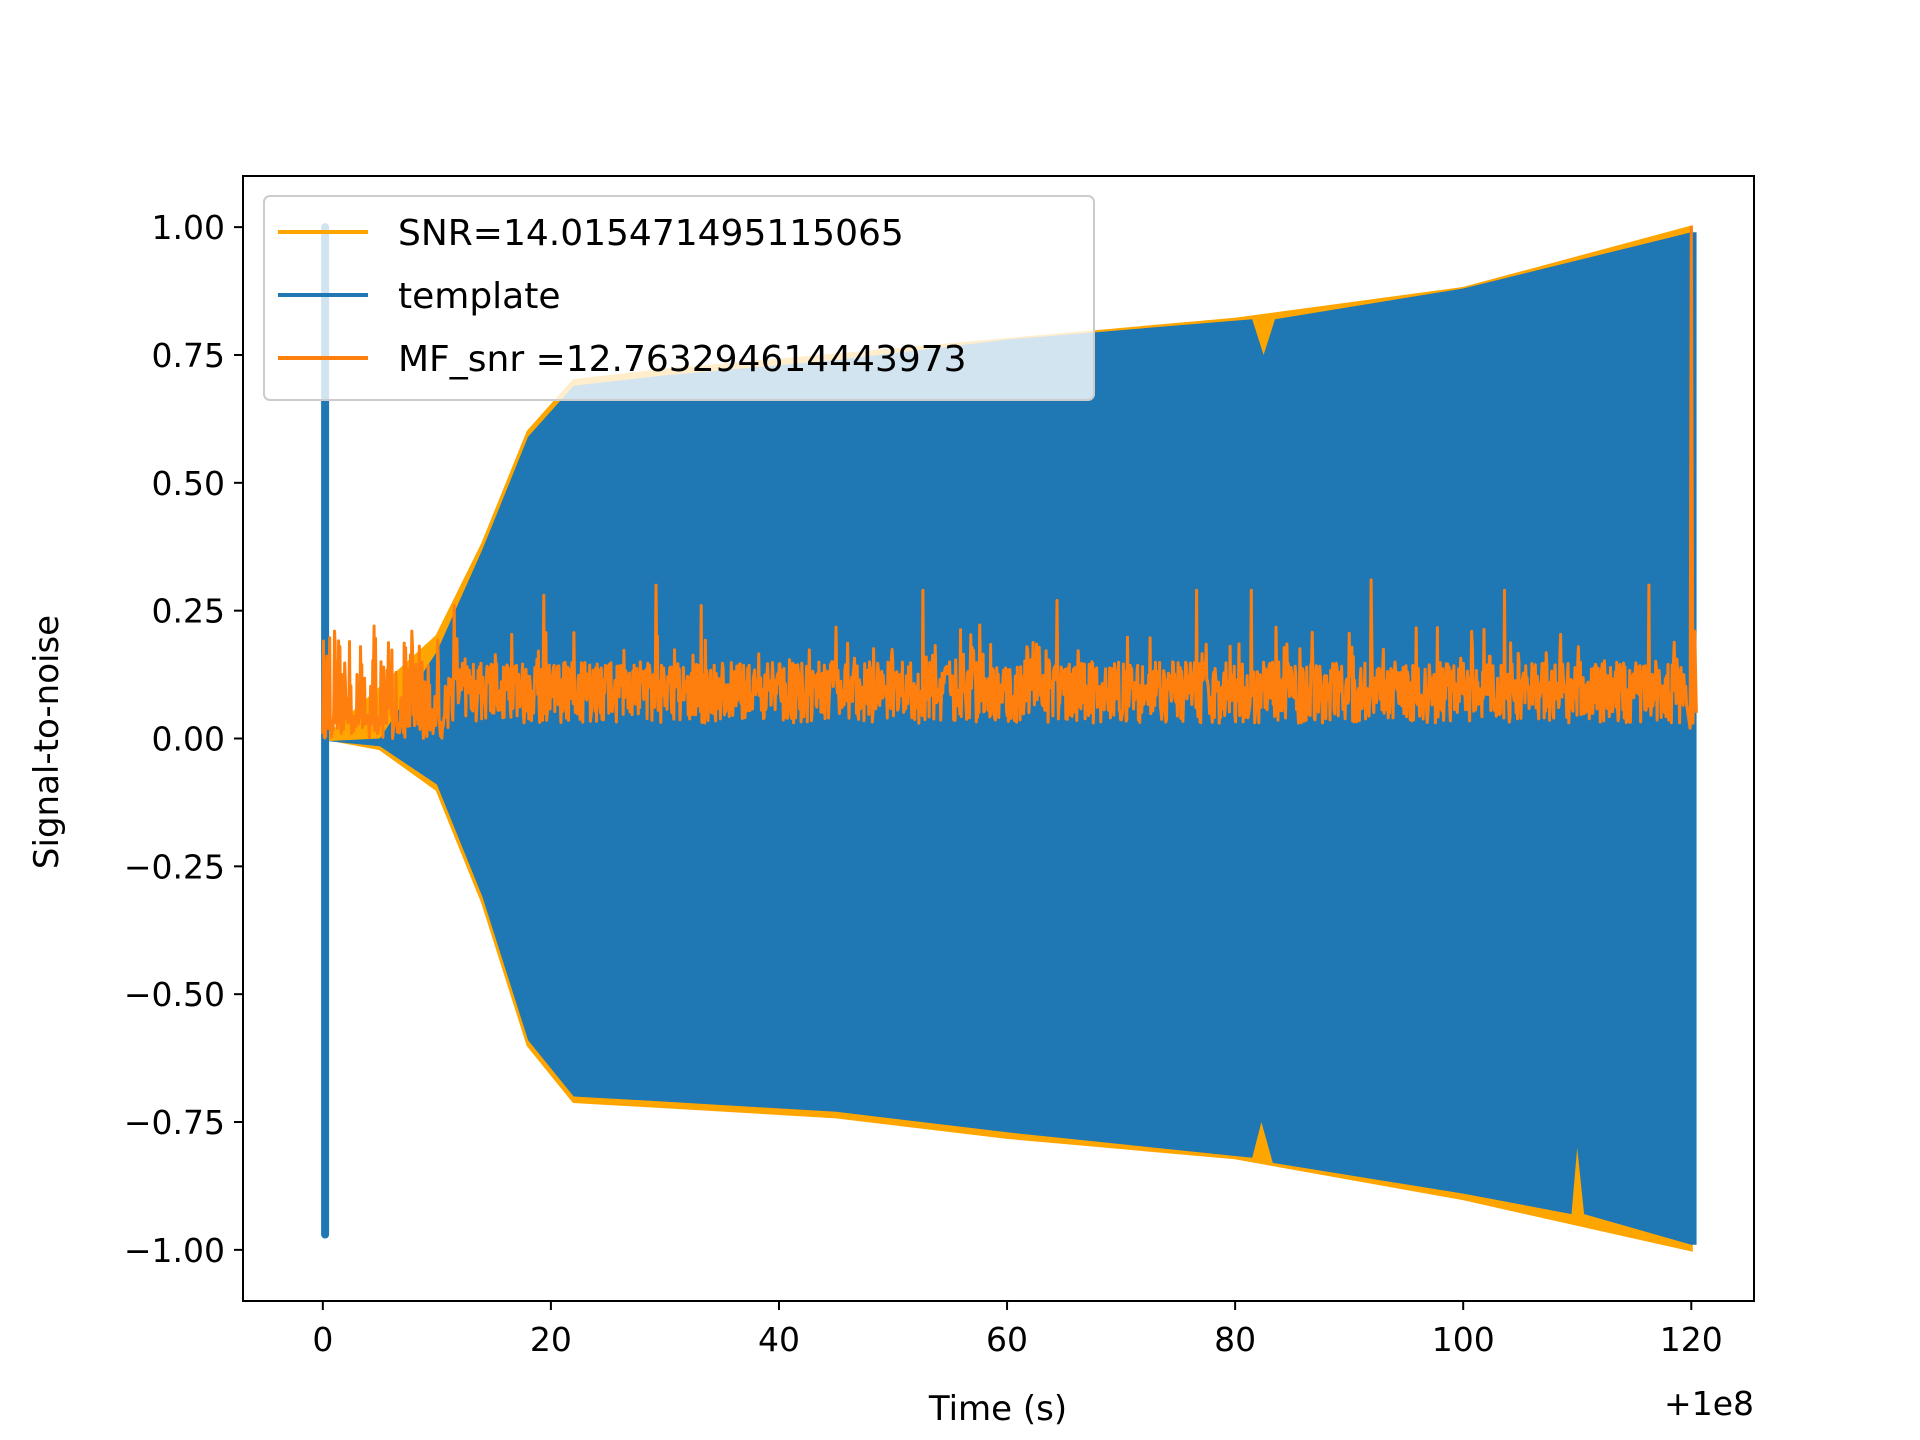 The height and width of the screenshot is (1440, 1920). I want to click on x-axis: 0 20 40 60 80 100 120, so click(1017, 1330).